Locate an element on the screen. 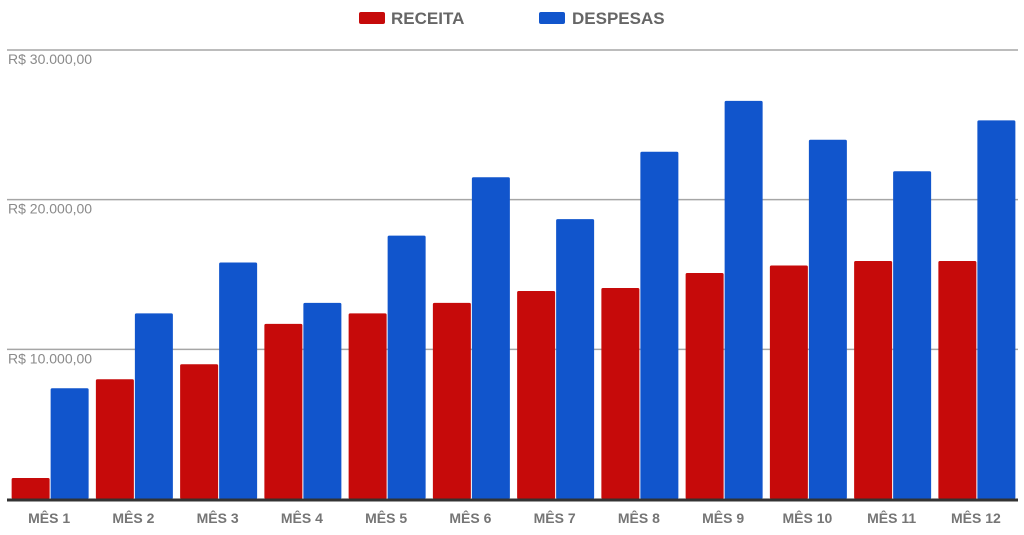 Image resolution: width=1024 pixels, height=535 pixels. x-tick-label: MÊS 10 is located at coordinates (807, 517).